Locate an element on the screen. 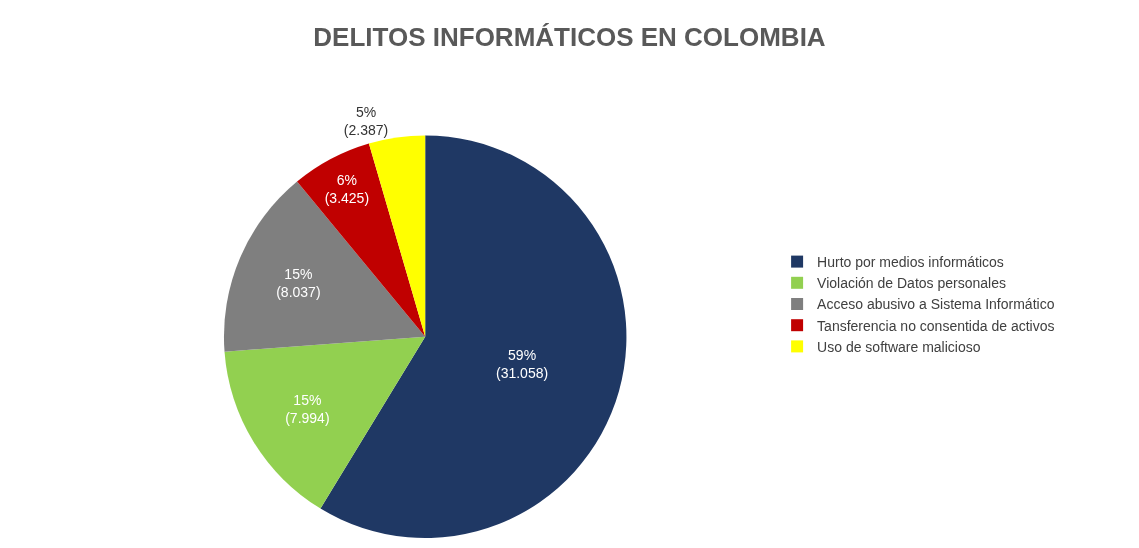 This screenshot has width=1139, height=548. data-label: 5% (2.387) is located at coordinates (366, 120).